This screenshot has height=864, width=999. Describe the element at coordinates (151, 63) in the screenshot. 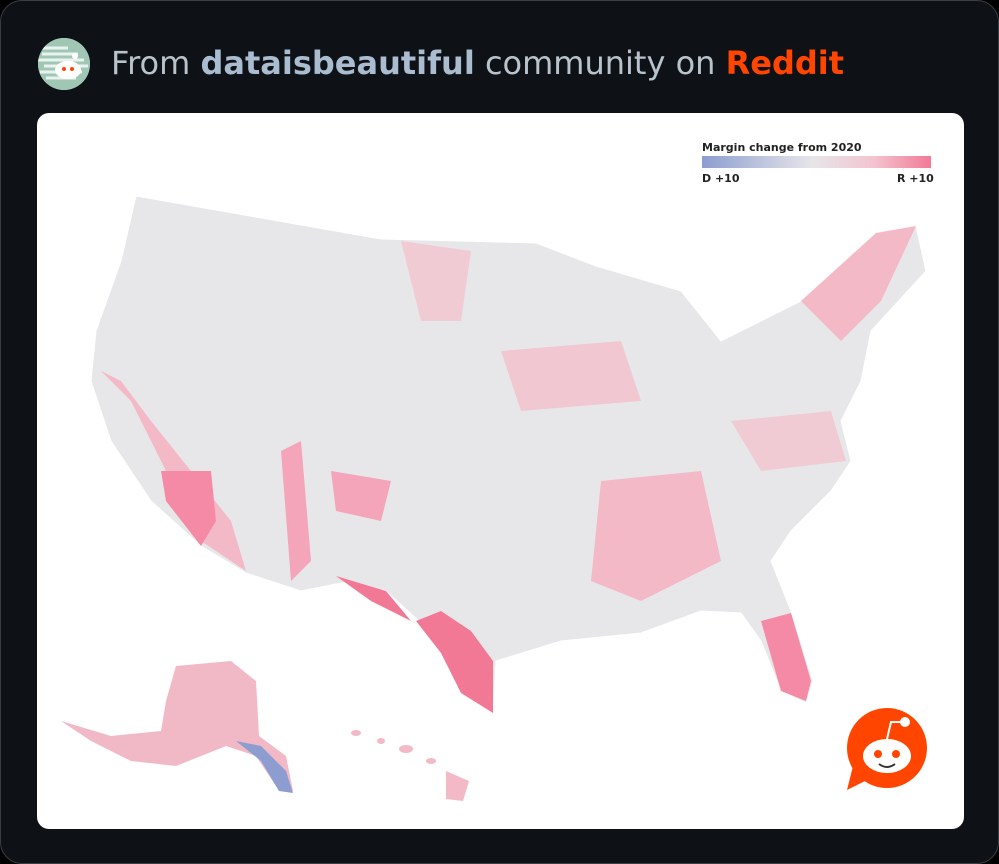

I see `header-prefix: From` at that location.